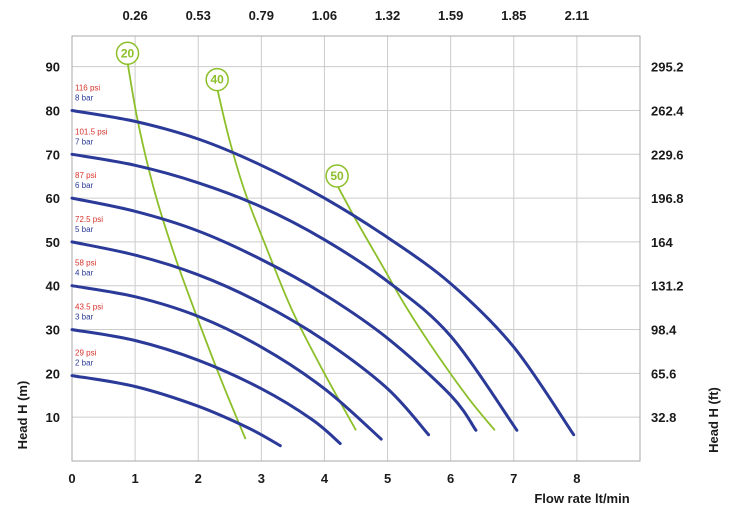 The height and width of the screenshot is (515, 729). What do you see at coordinates (86, 353) in the screenshot?
I see `pressure-psi-label: 29 psi` at bounding box center [86, 353].